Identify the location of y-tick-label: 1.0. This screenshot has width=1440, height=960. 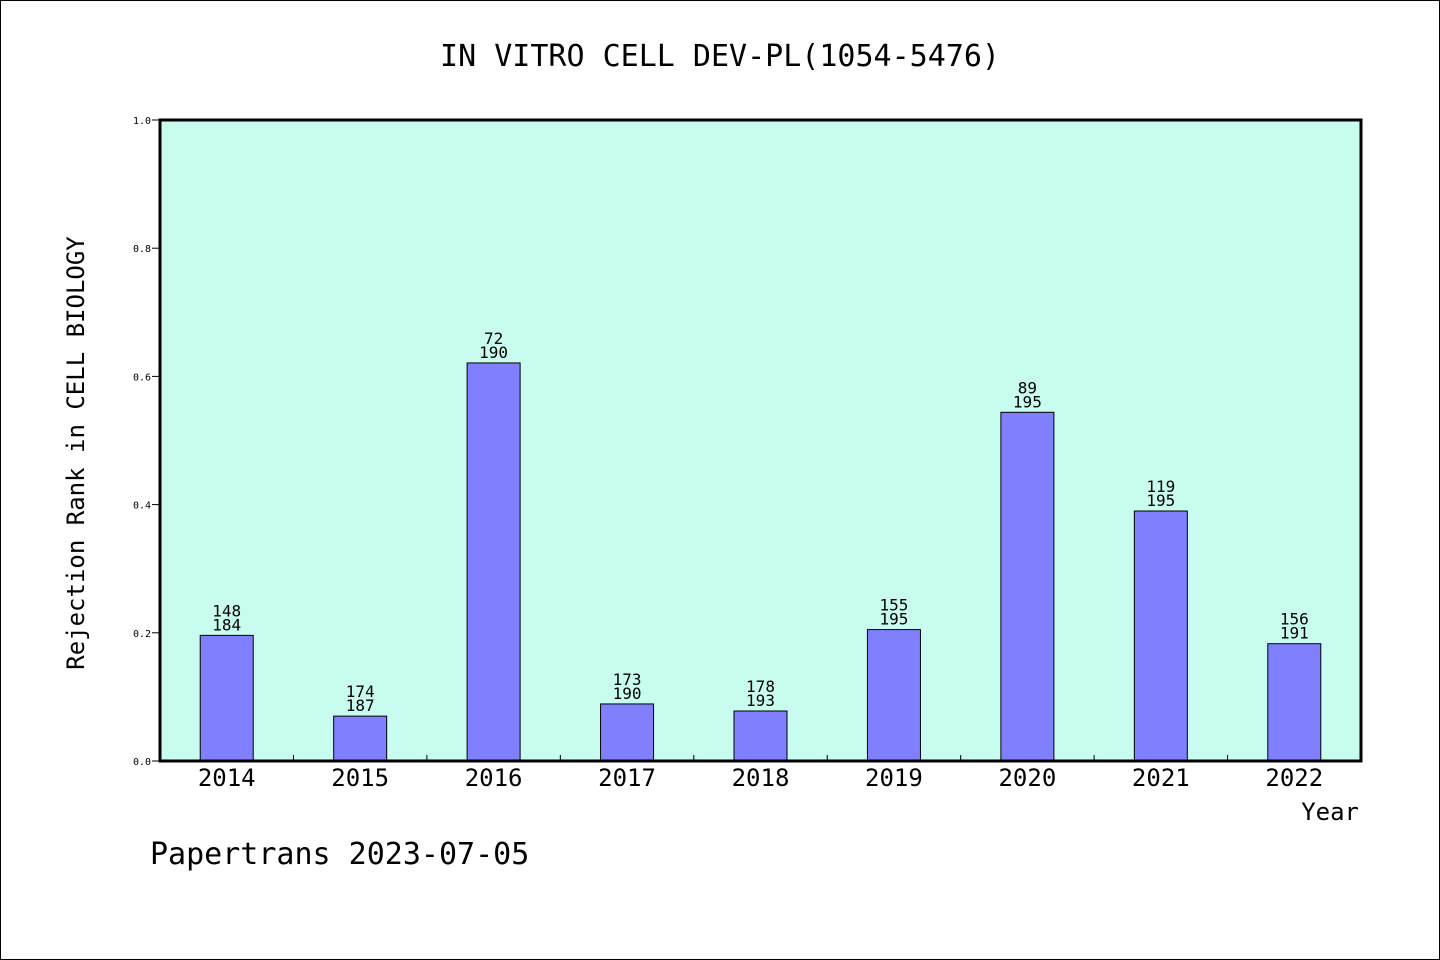
(142, 121).